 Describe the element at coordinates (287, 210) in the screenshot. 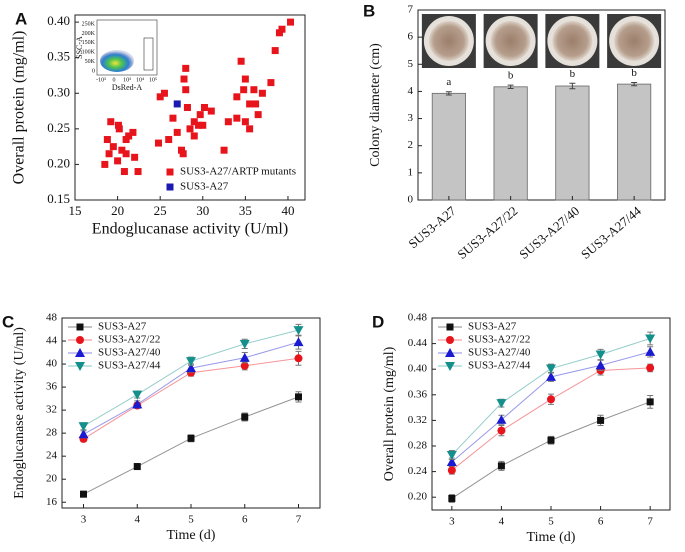

I see `x-tick-label: 40` at that location.